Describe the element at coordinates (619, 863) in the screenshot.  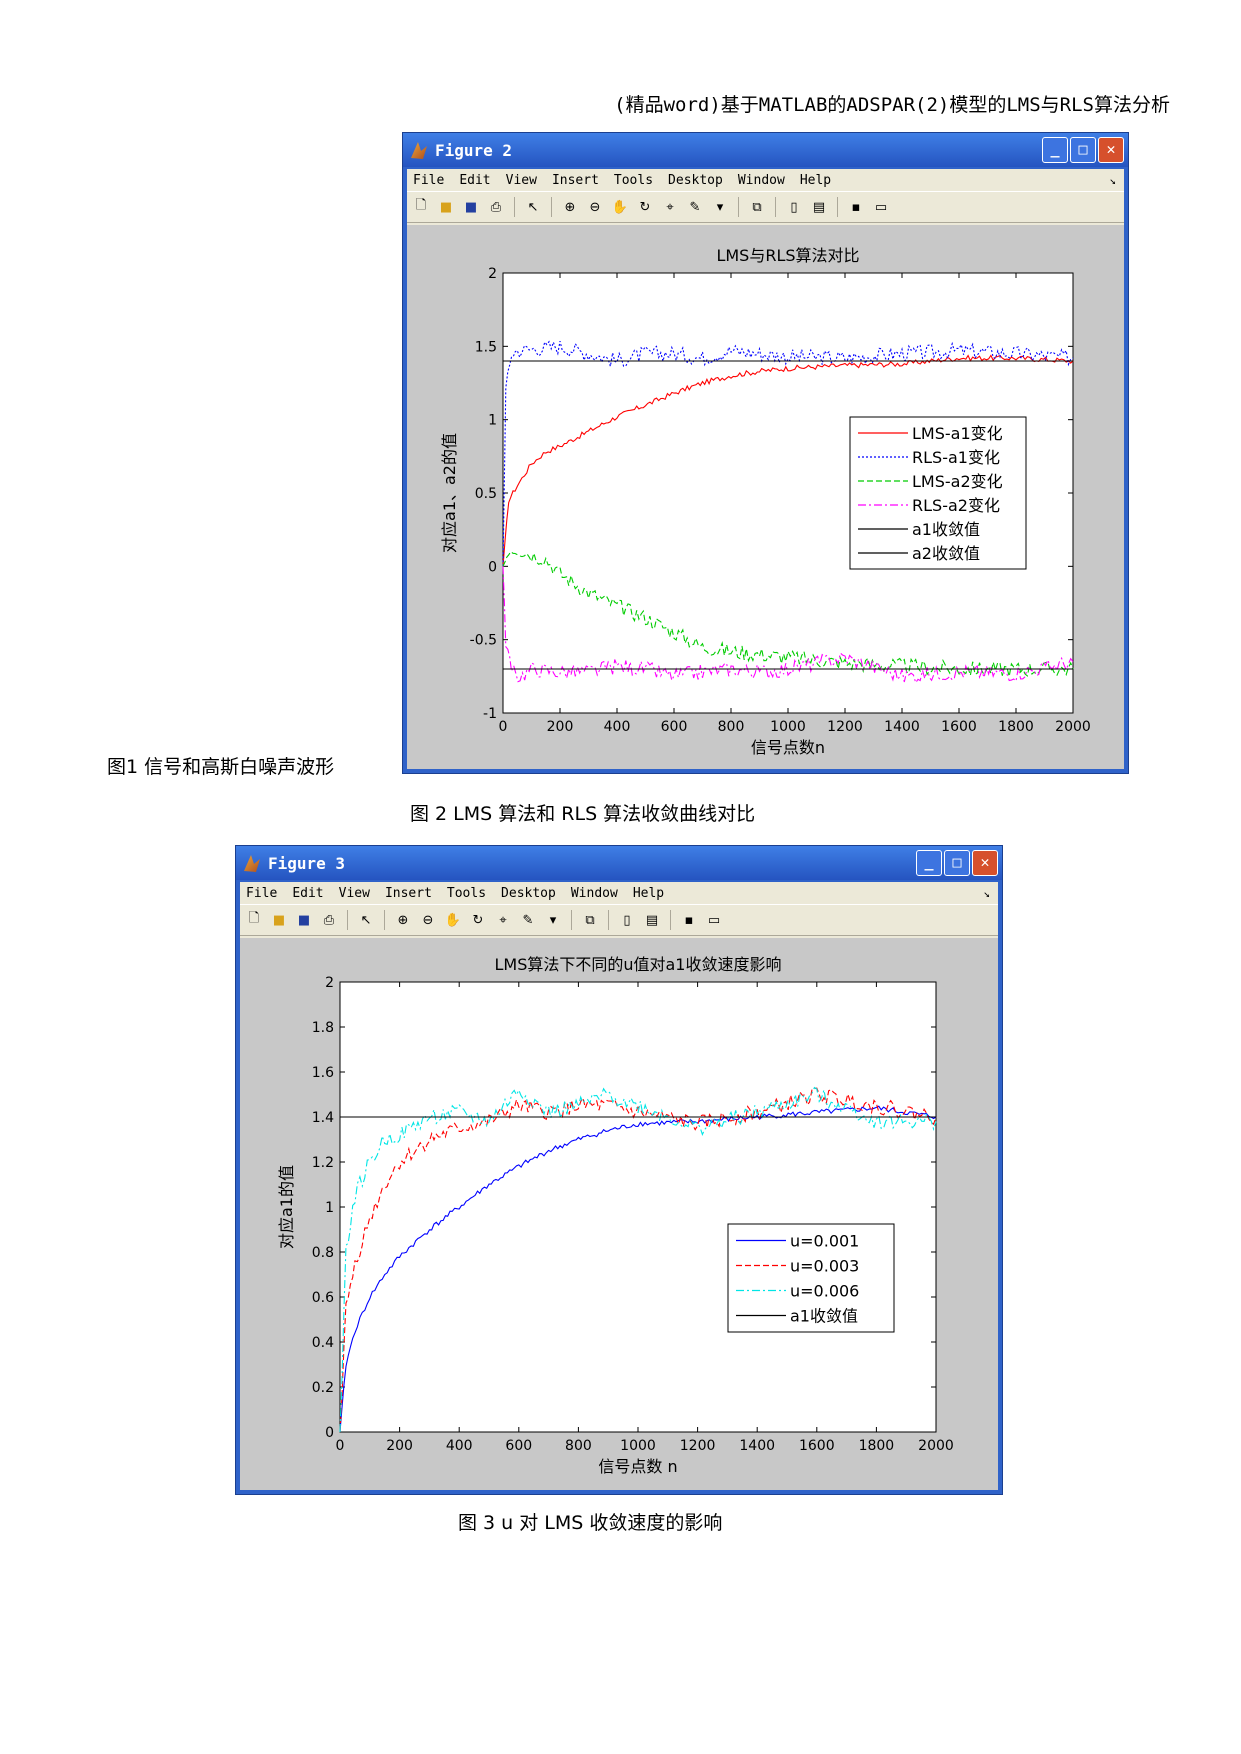
I see `figure-3-titlebar: Figure 3 _ □ ✕` at that location.